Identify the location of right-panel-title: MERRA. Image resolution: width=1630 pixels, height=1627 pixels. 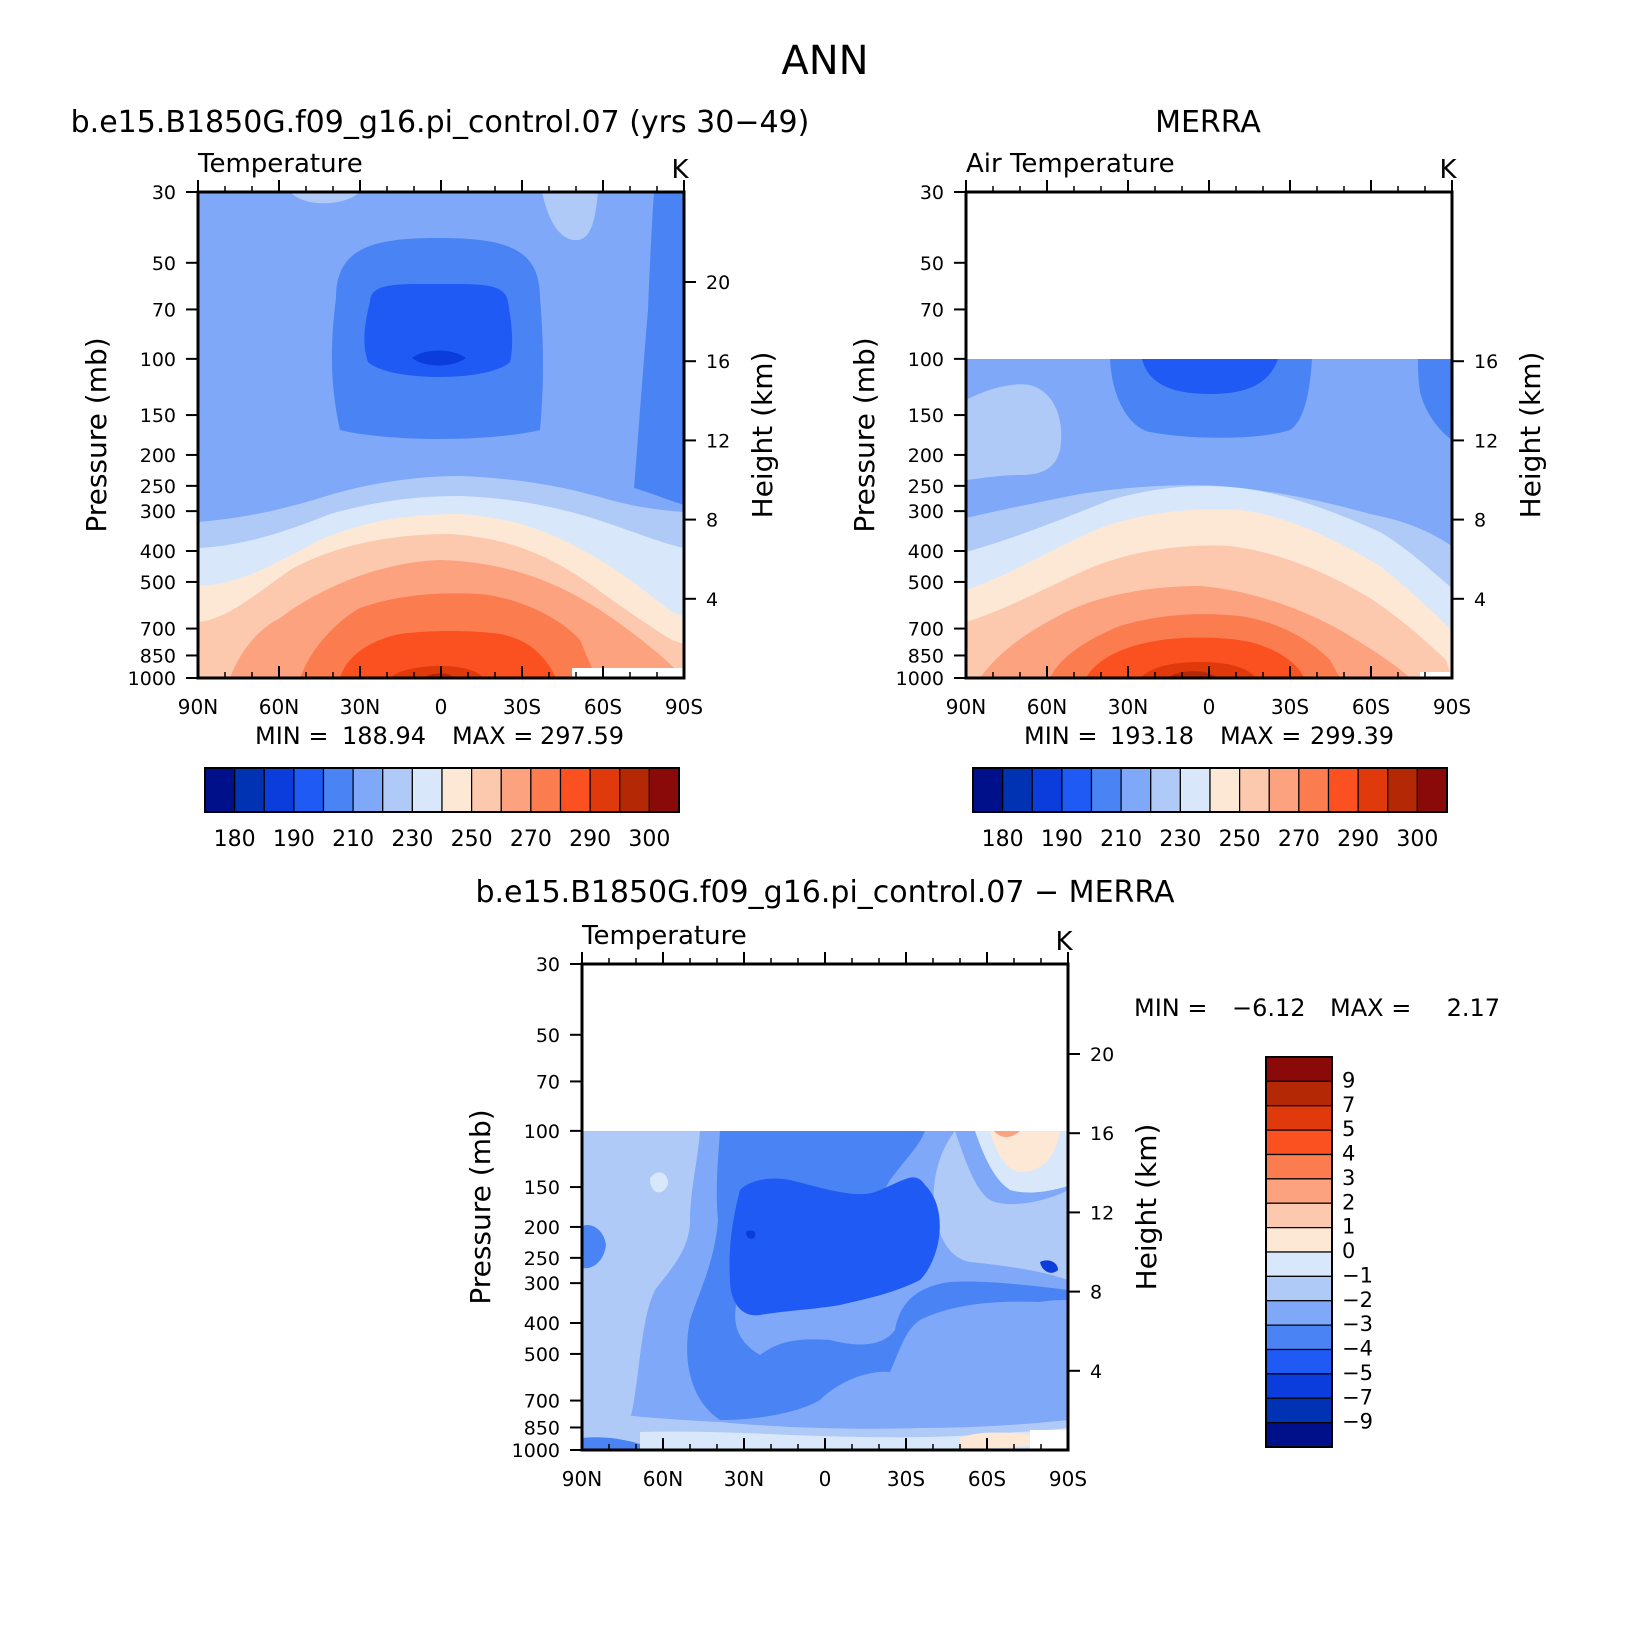
(1208, 122).